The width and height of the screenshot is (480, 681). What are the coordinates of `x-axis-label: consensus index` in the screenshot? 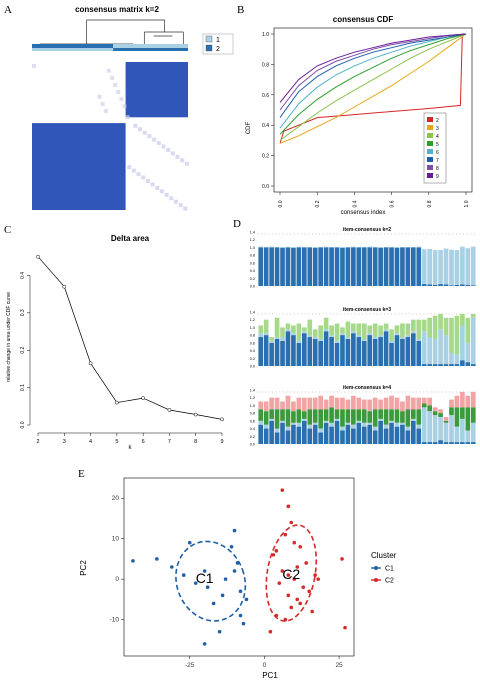 It's located at (363, 213).